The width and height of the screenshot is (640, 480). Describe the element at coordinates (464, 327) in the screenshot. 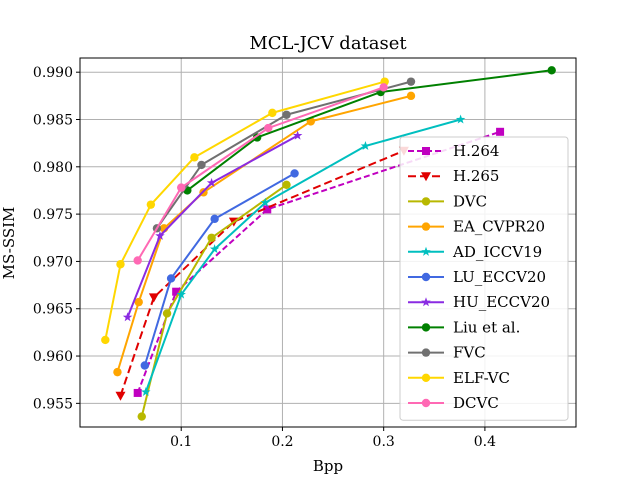

I see `legend-item-liu-et-al: Liu et al.` at that location.